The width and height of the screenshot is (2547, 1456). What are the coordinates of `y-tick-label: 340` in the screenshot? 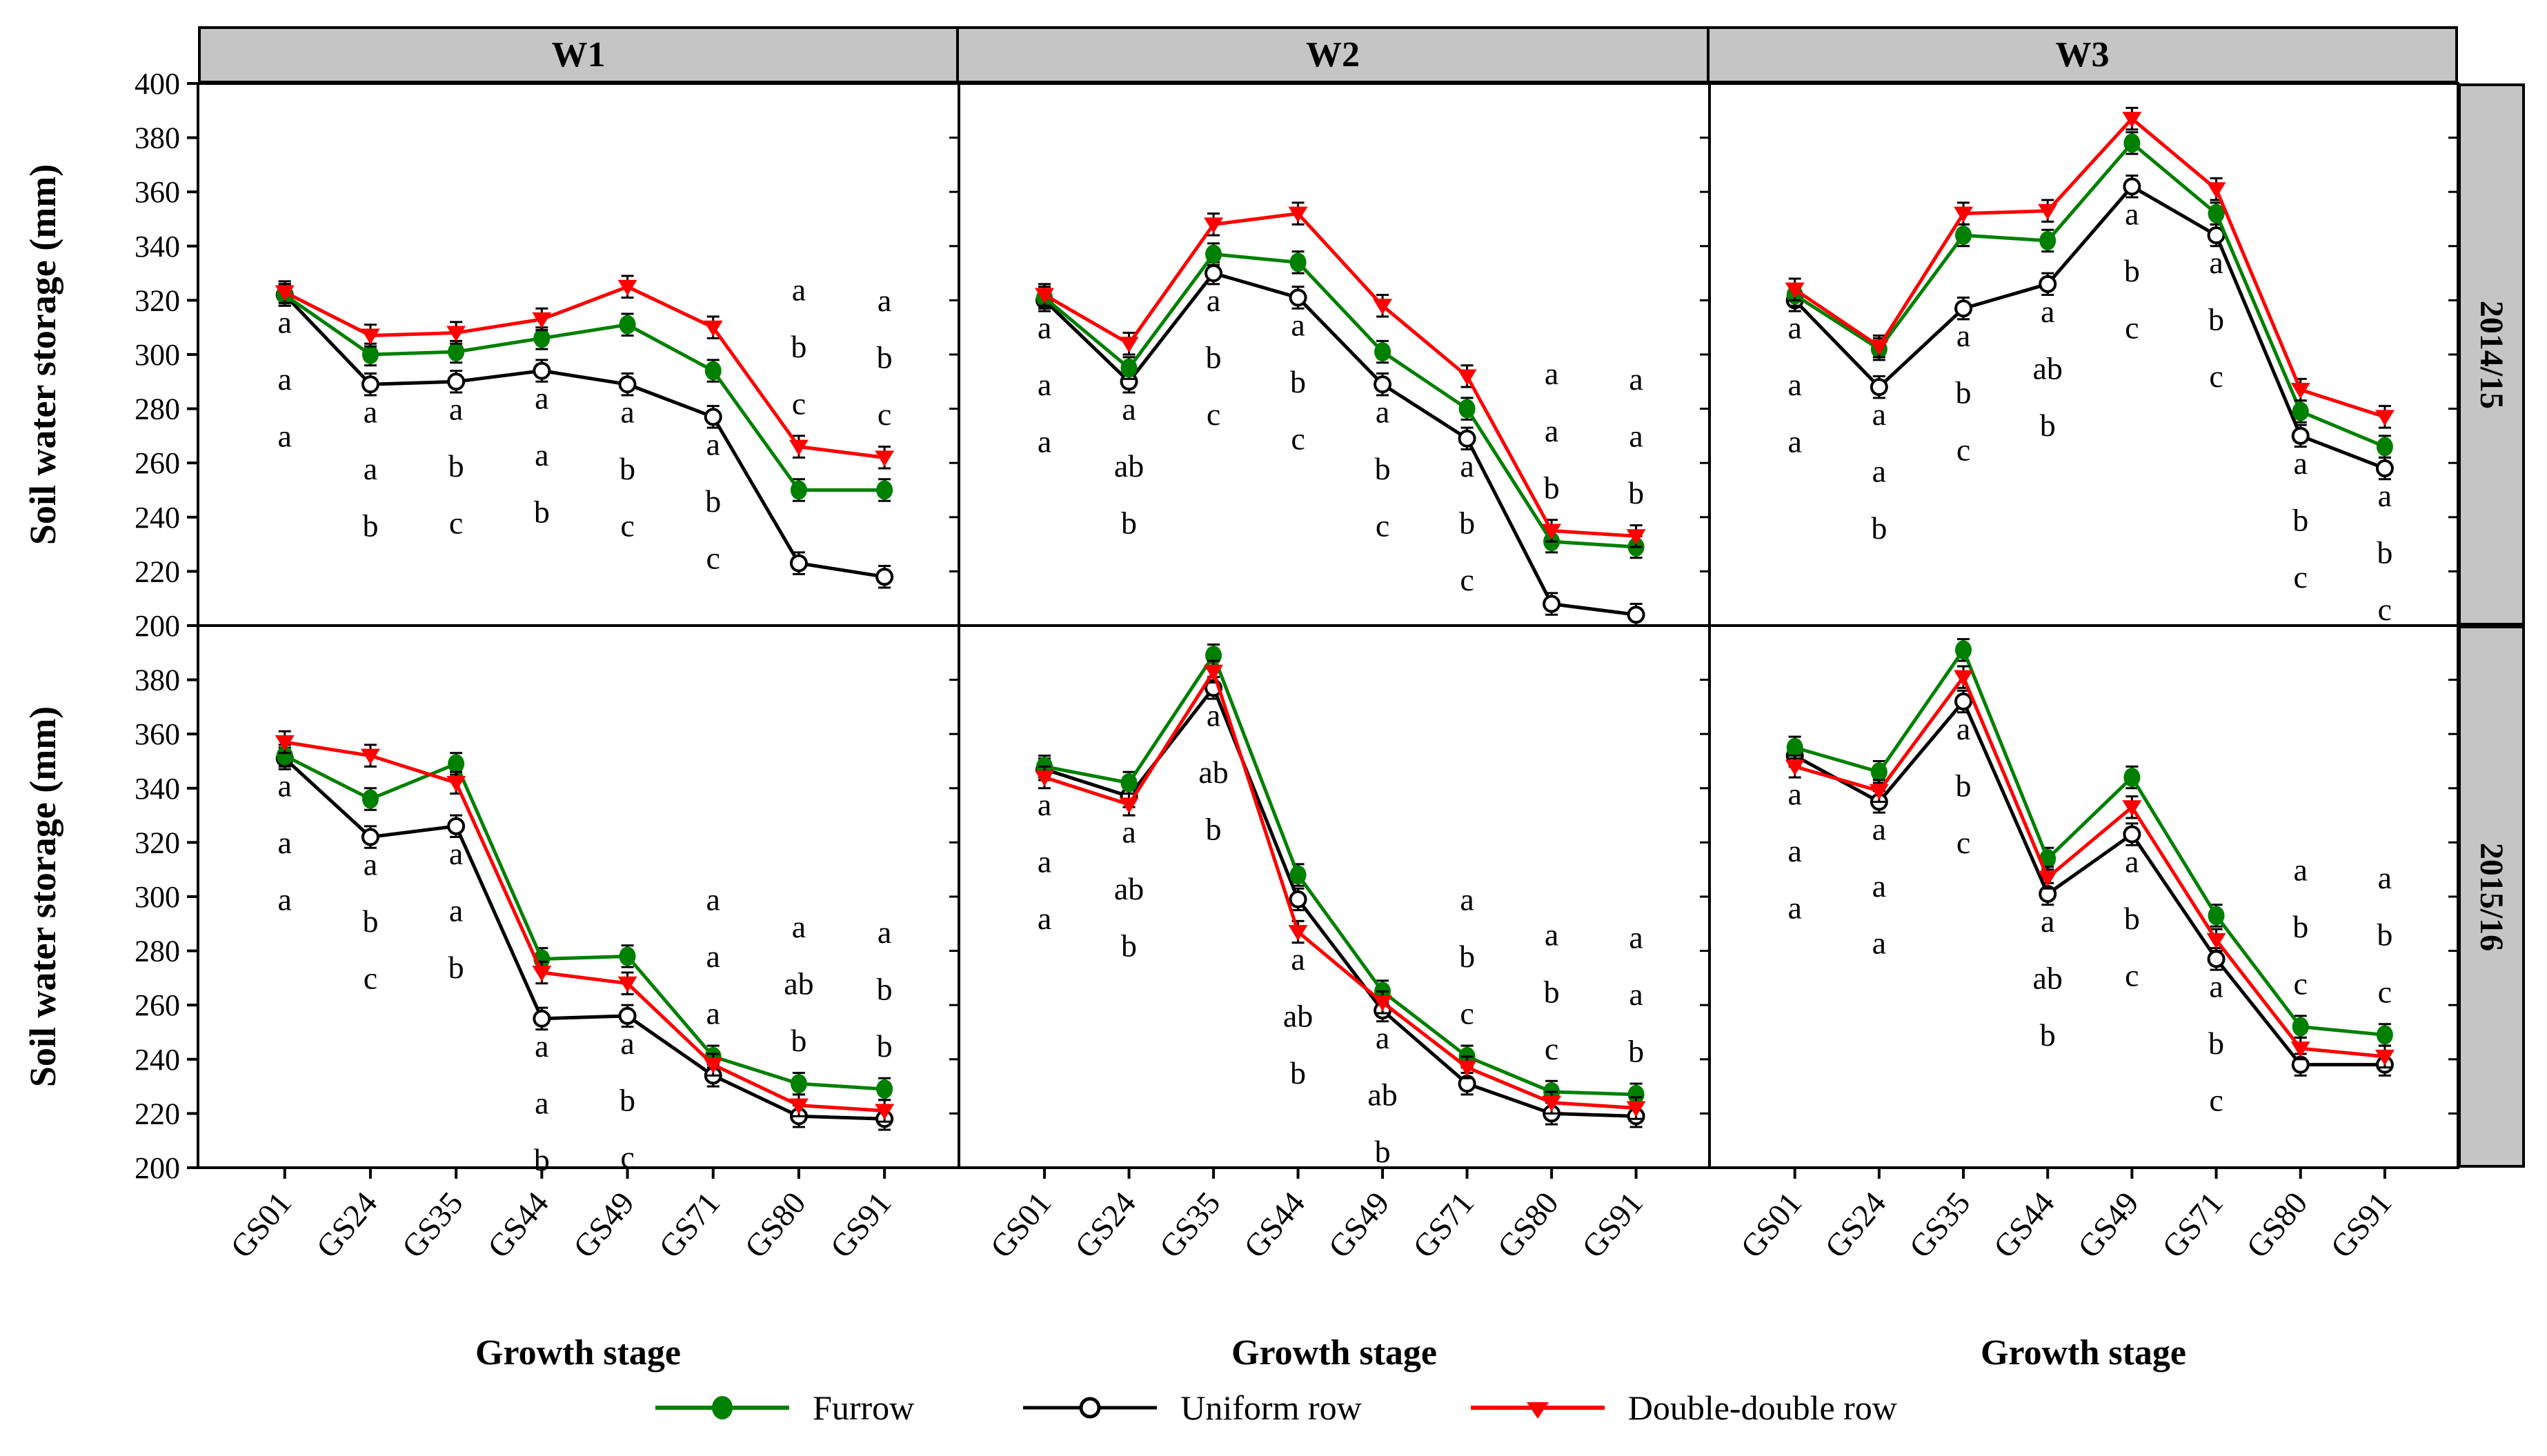 It's located at (157, 246).